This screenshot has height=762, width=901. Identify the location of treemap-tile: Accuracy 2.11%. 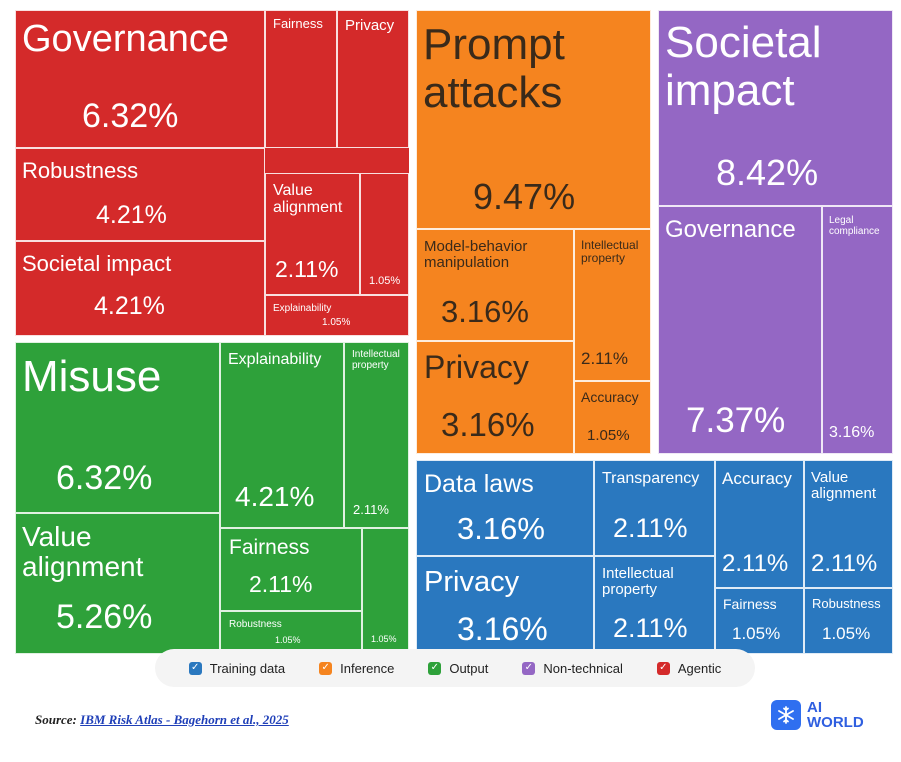
(759, 524).